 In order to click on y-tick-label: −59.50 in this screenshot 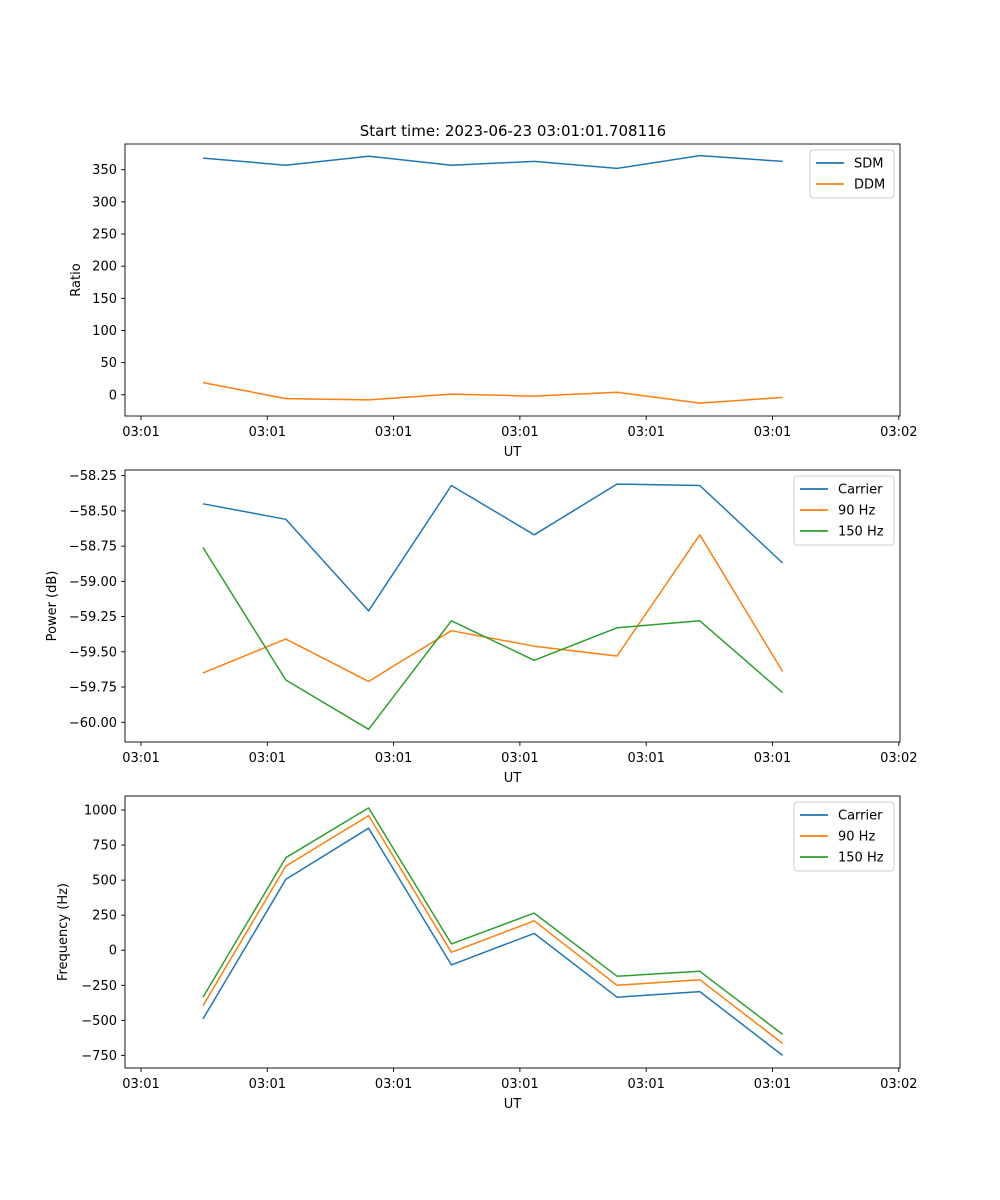, I will do `click(93, 652)`.